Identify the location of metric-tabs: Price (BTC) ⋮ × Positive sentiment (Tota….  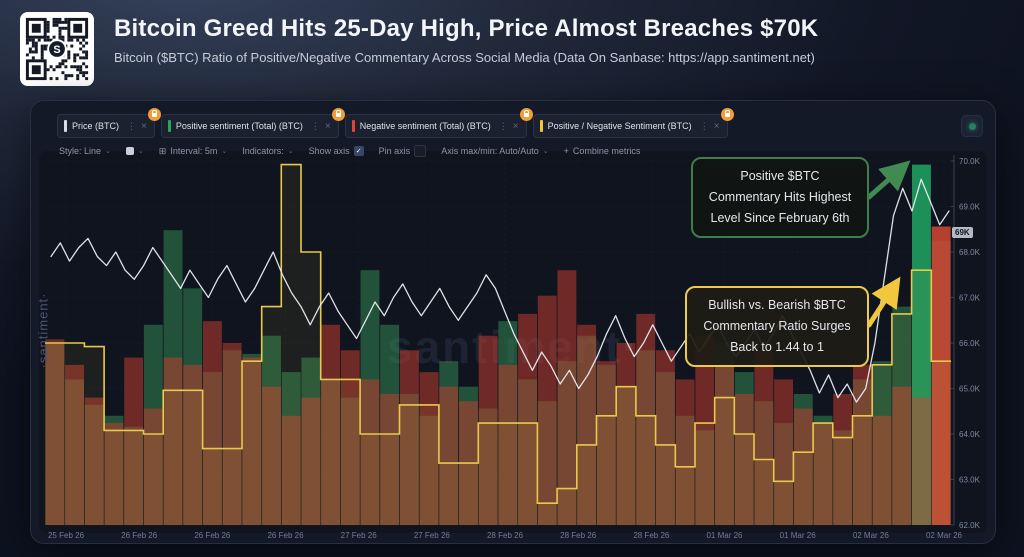
(395, 123).